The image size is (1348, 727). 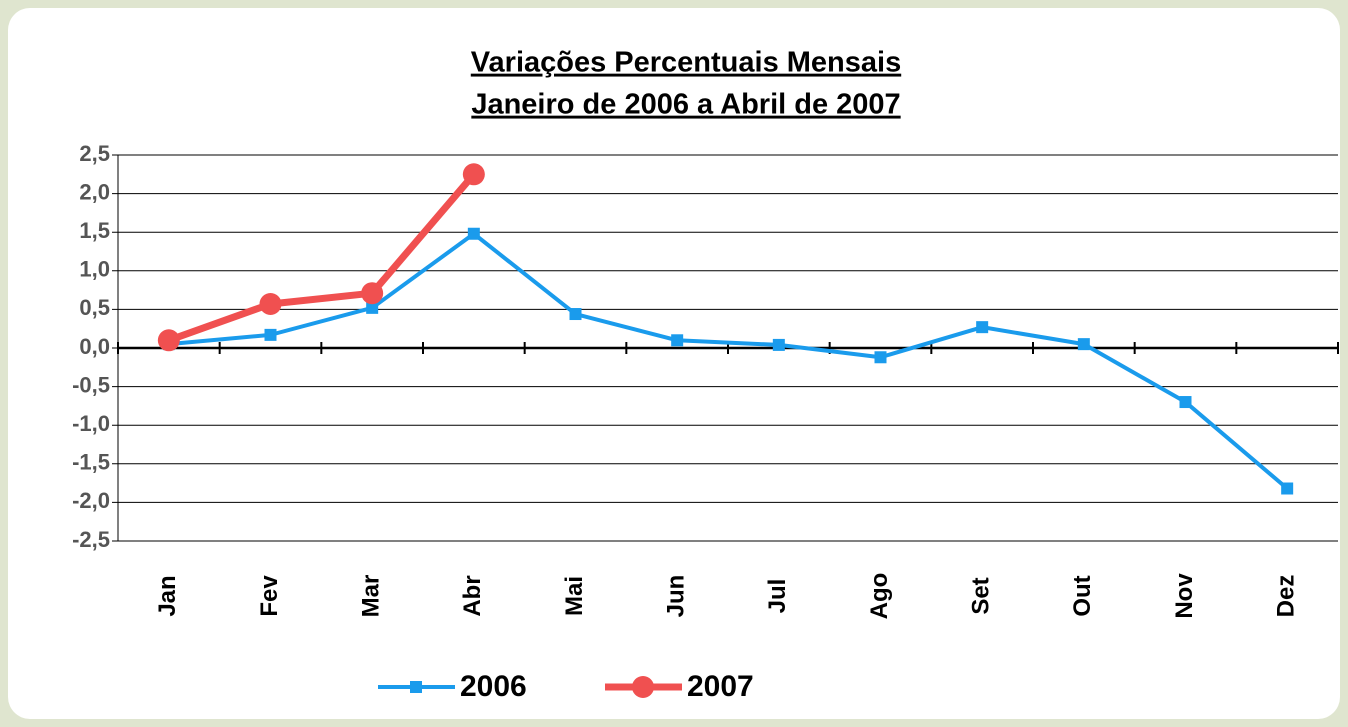 I want to click on legend-label: 2007, so click(x=720, y=686).